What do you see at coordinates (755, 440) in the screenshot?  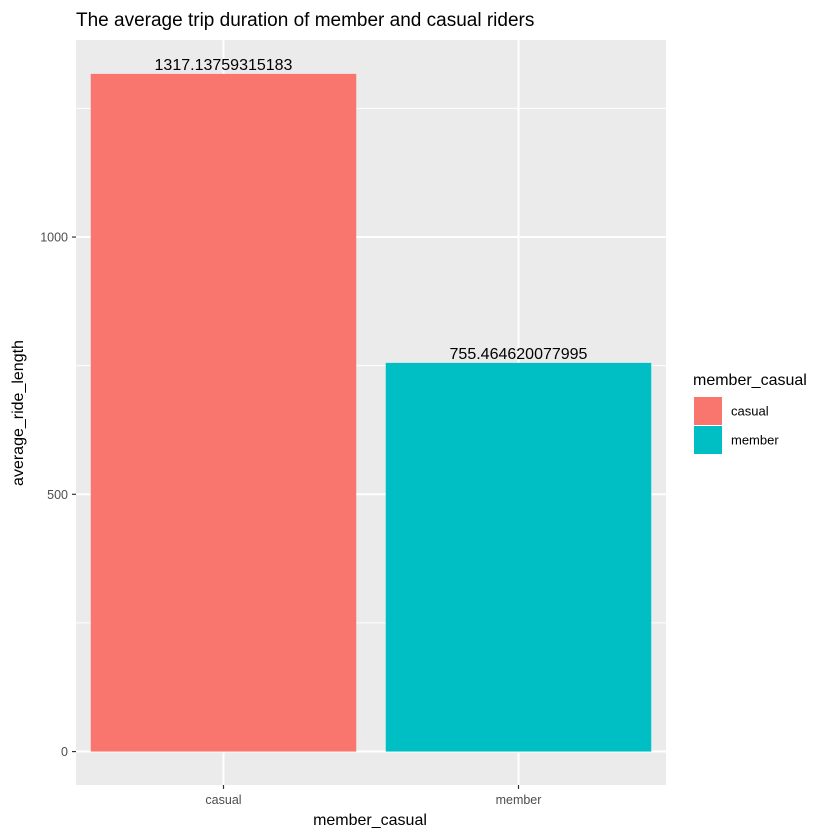 I see `legend-label-member: member` at bounding box center [755, 440].